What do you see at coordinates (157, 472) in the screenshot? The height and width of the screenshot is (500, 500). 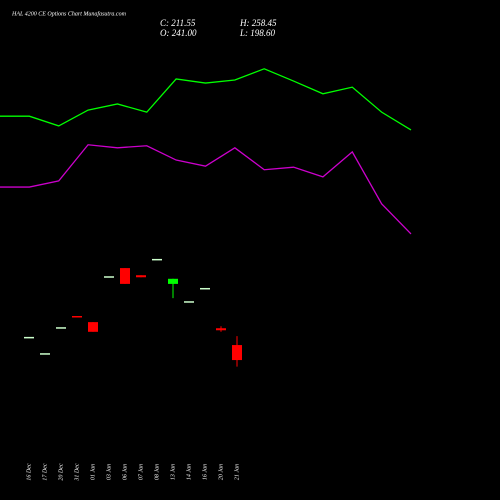 I see `x-tick-label: 08 Jan` at bounding box center [157, 472].